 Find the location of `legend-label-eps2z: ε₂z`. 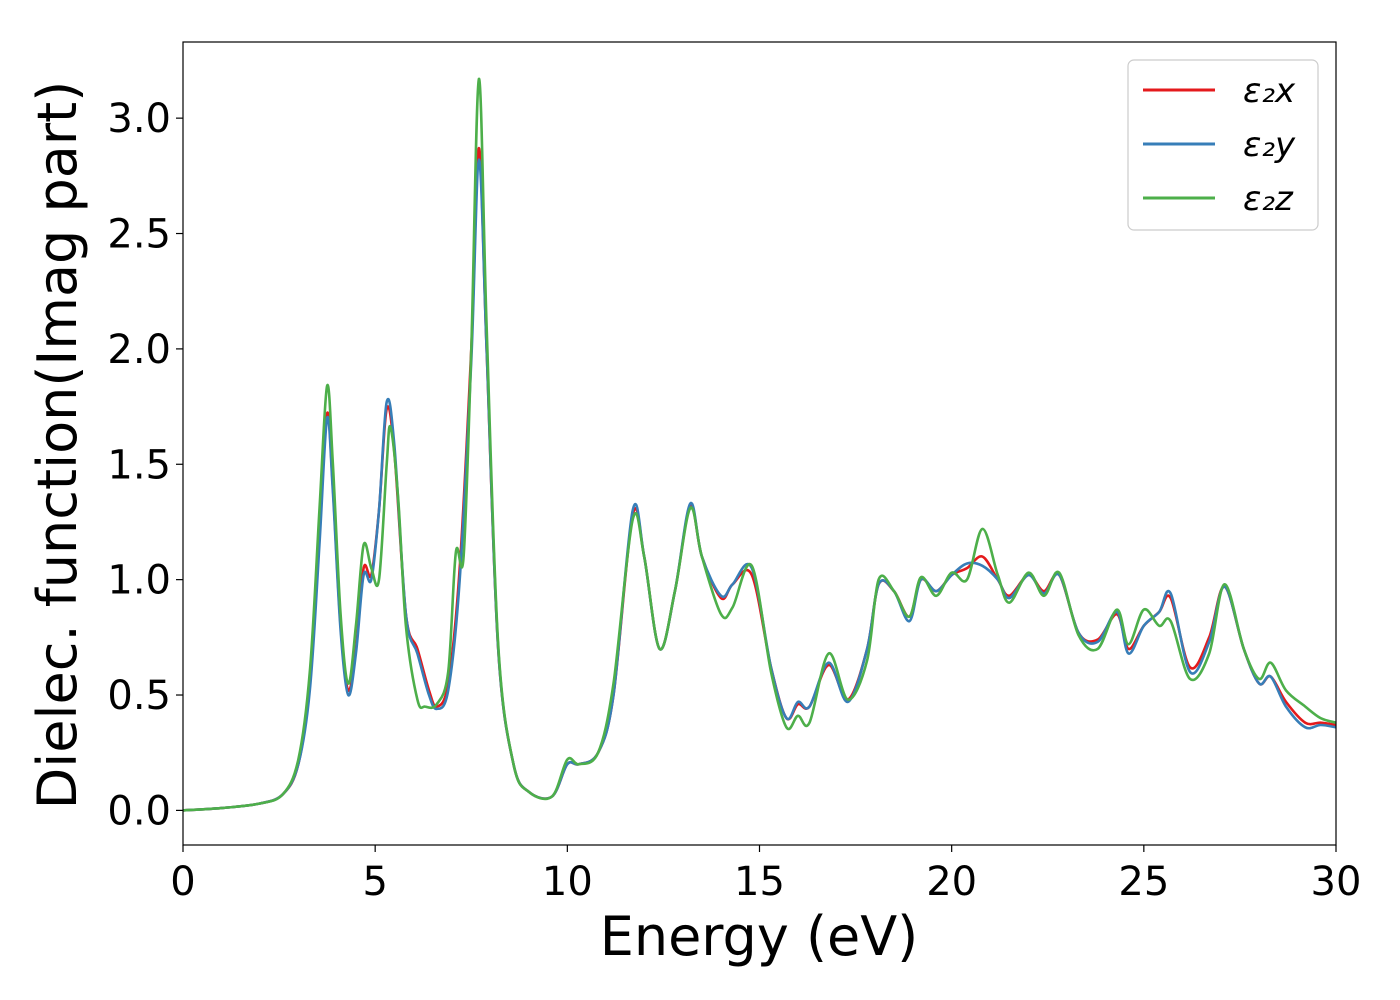

legend-label-eps2z: ε₂z is located at coordinates (1268, 199).